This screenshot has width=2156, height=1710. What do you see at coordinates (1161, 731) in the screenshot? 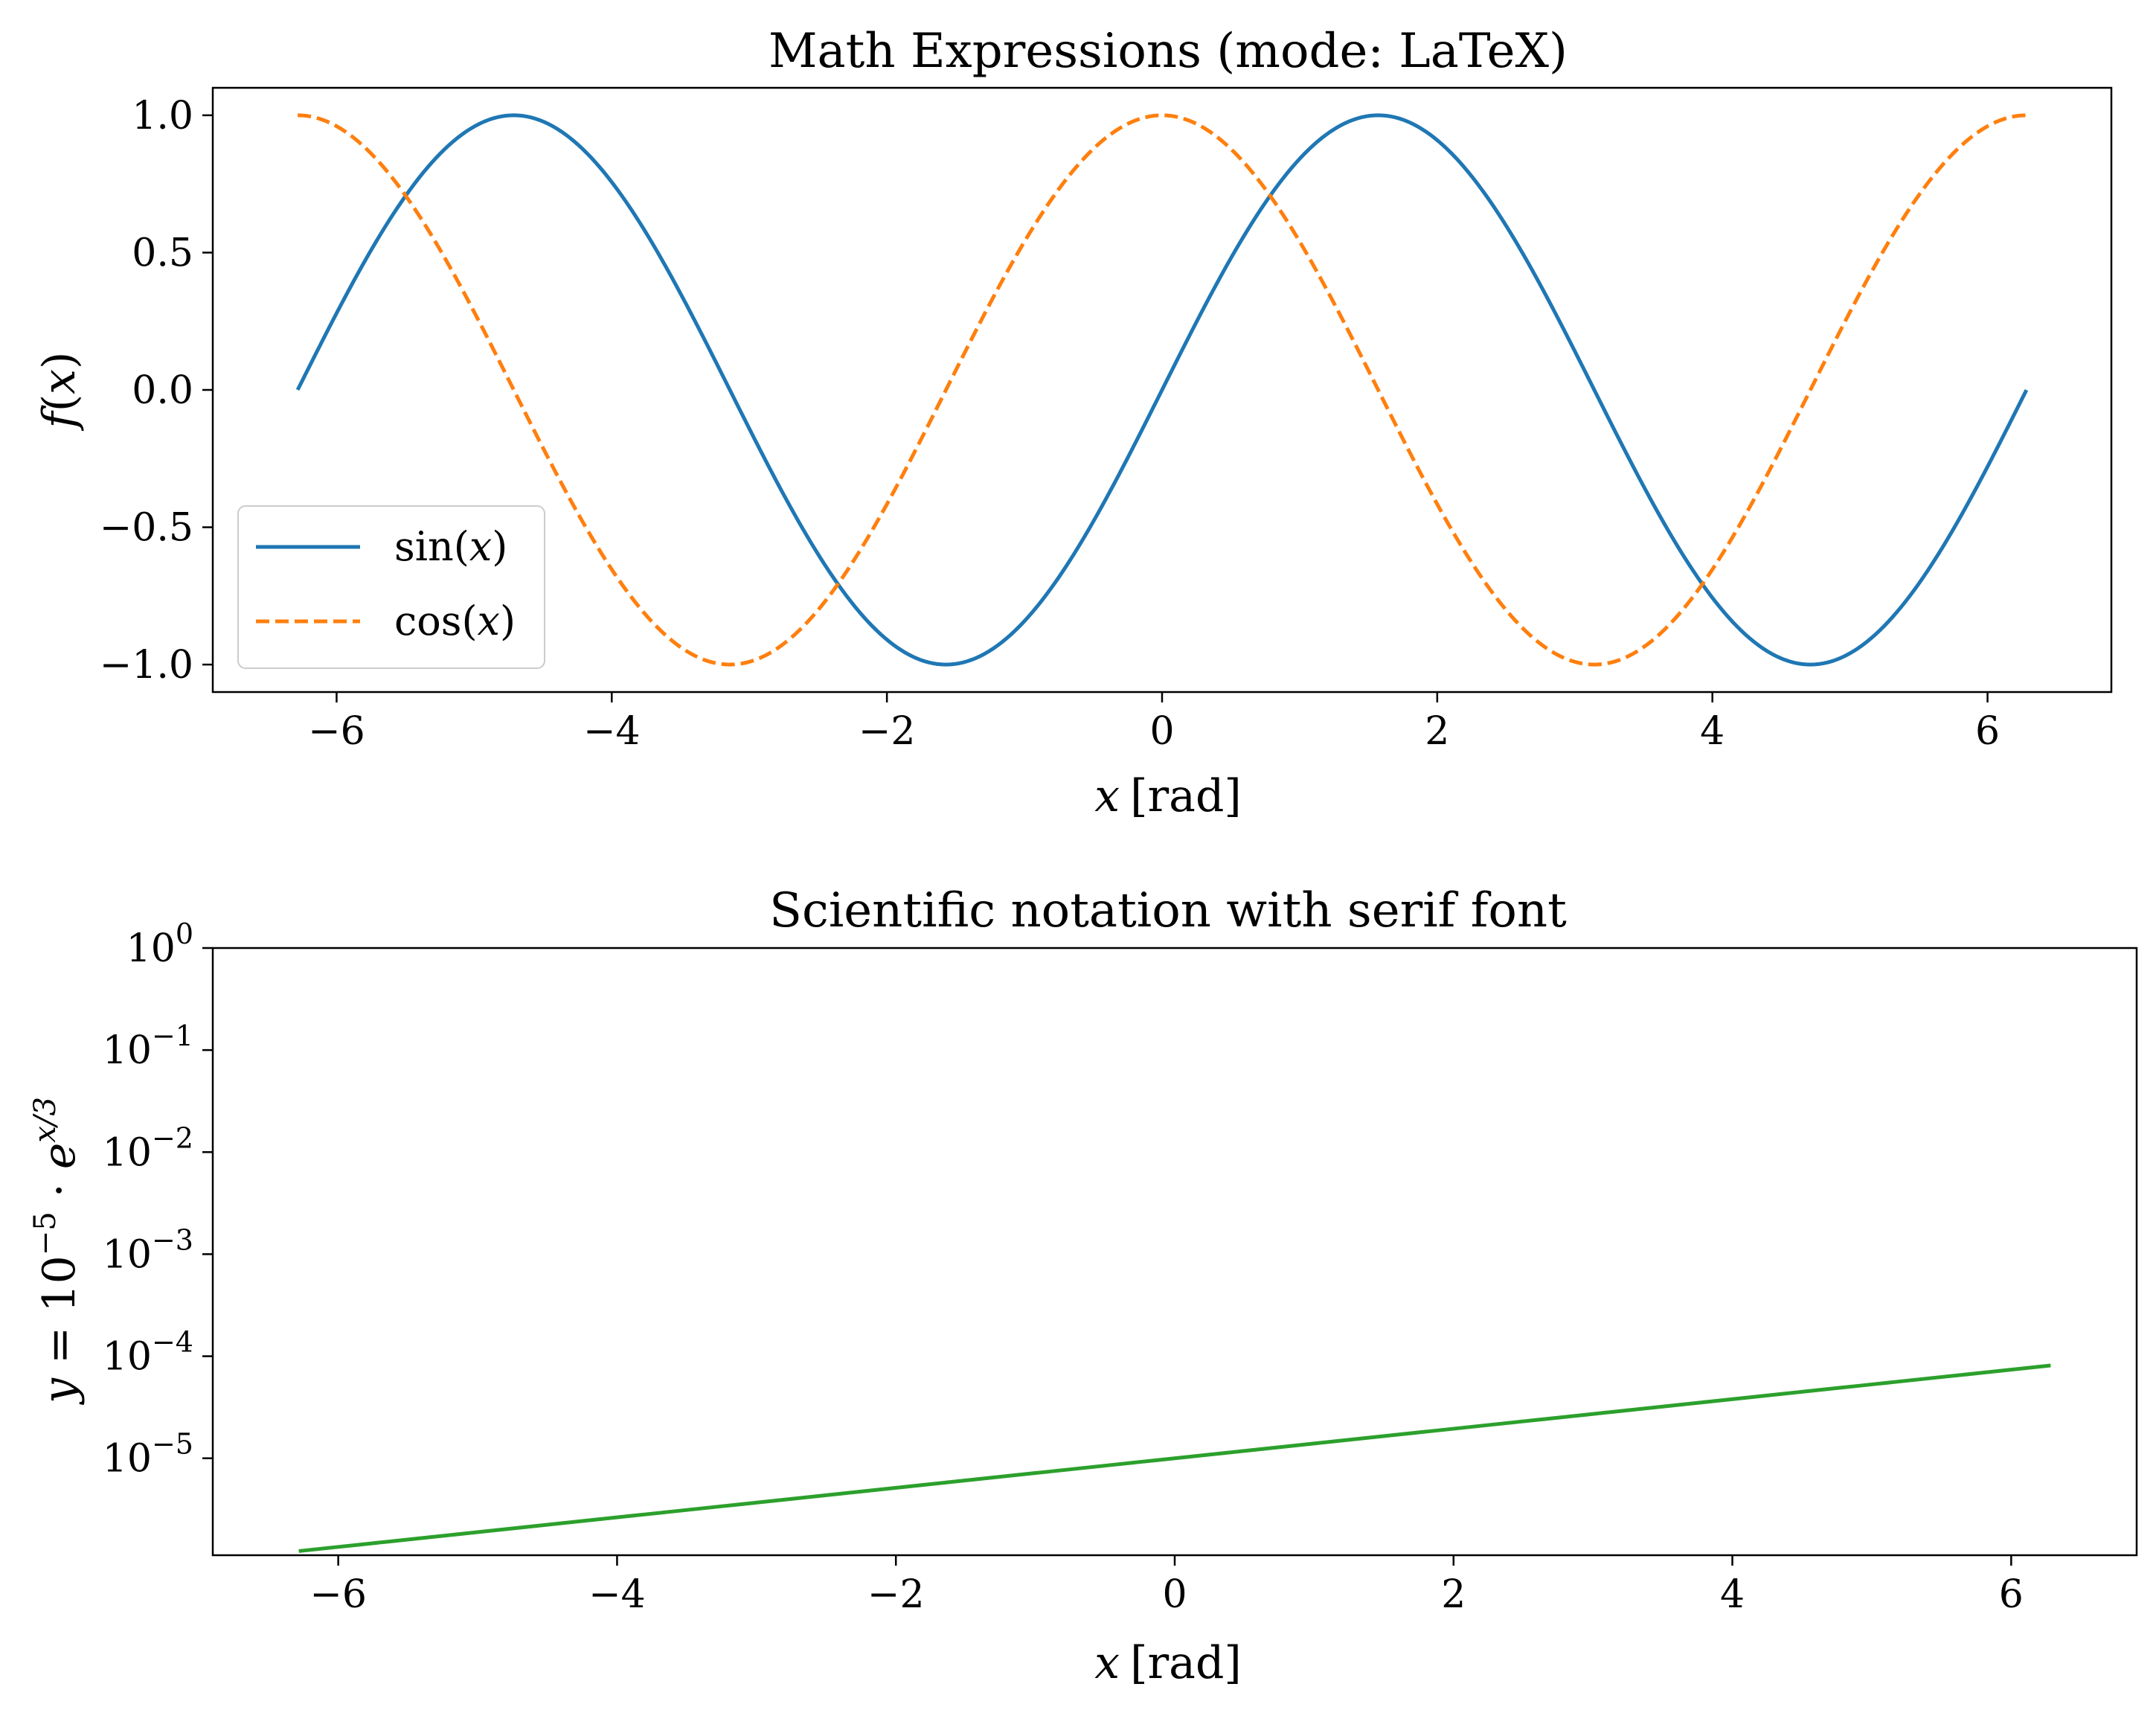
I see `chart-1-x-tick-label: 0` at bounding box center [1161, 731].